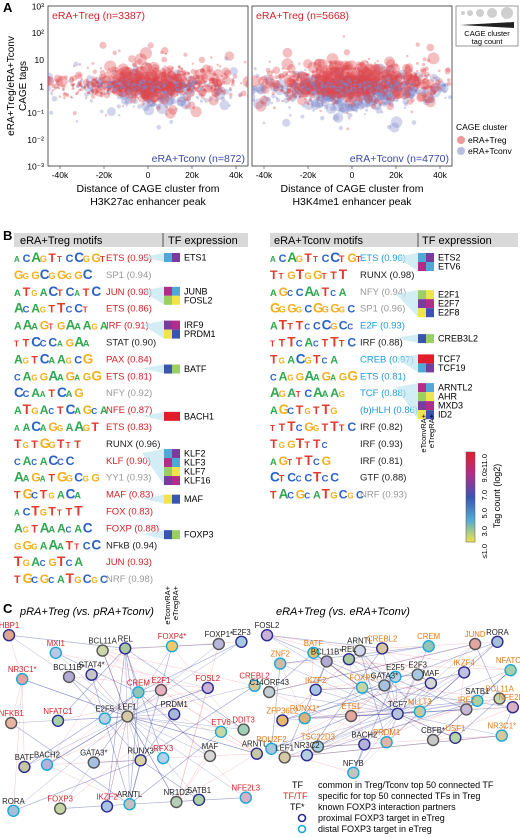  Describe the element at coordinates (508, 660) in the screenshot. I see `network-node-label: NFATC1` at that location.